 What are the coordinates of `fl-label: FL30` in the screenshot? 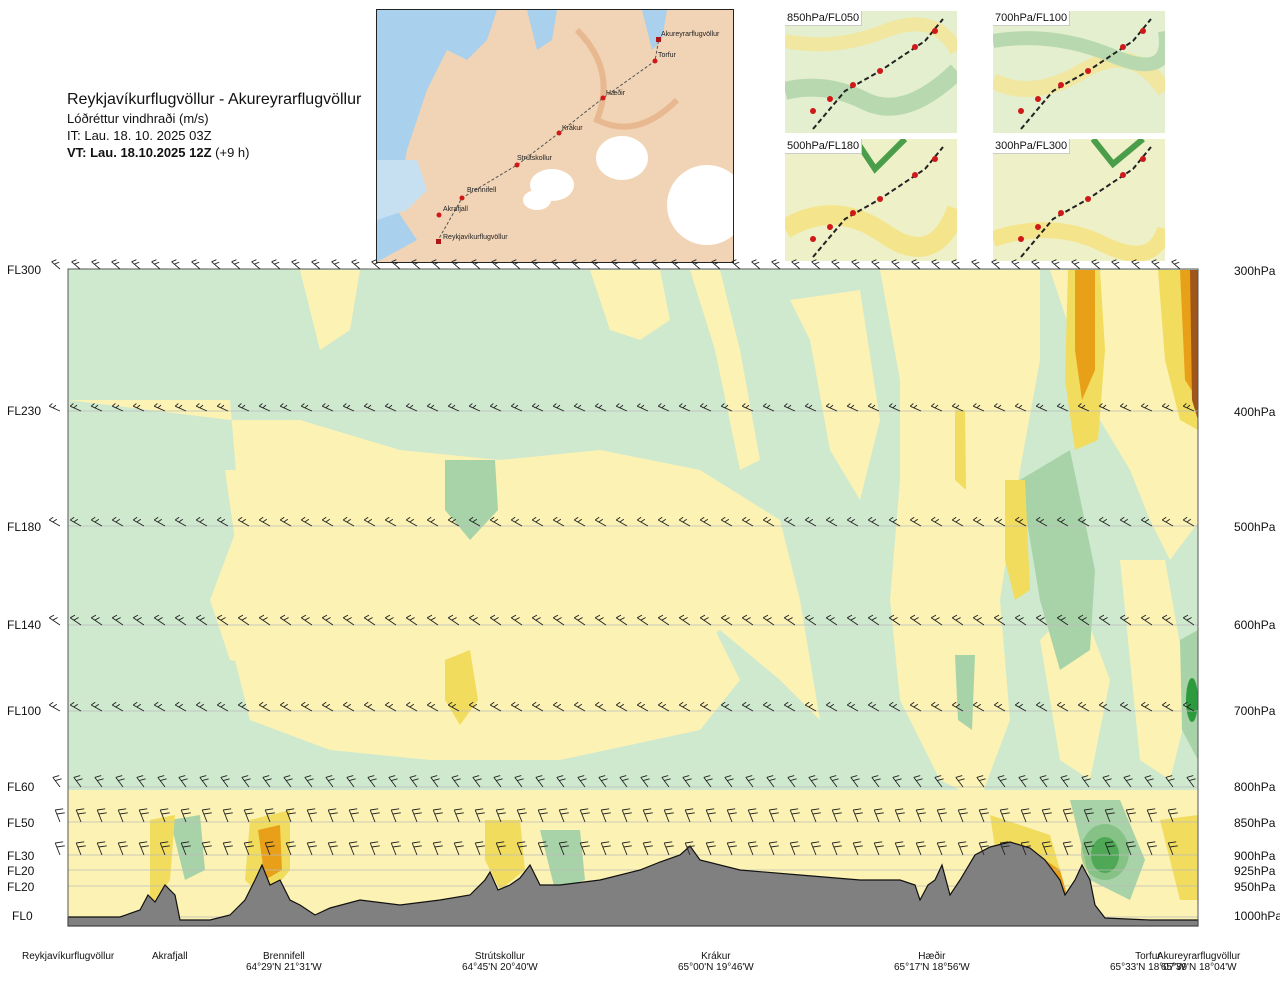 It's located at (21, 856).